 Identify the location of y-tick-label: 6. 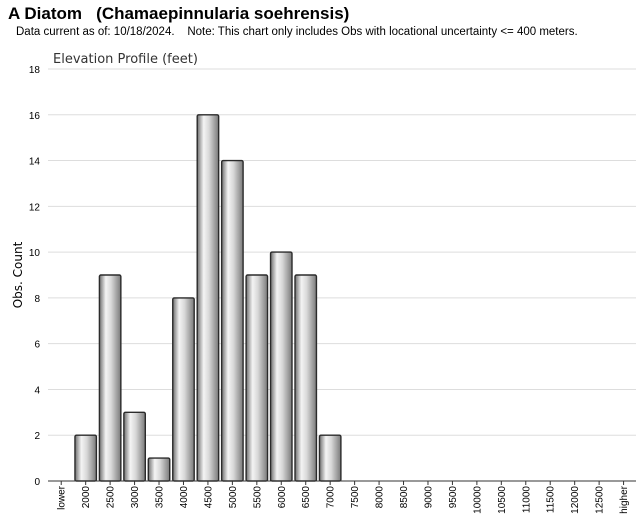
(37, 345).